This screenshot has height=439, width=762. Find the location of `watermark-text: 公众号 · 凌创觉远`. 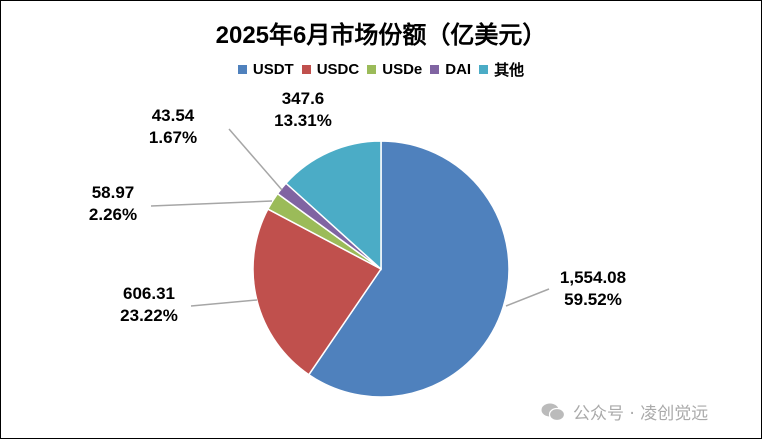

watermark-text: 公众号 · 凌创觉远 is located at coordinates (641, 414).